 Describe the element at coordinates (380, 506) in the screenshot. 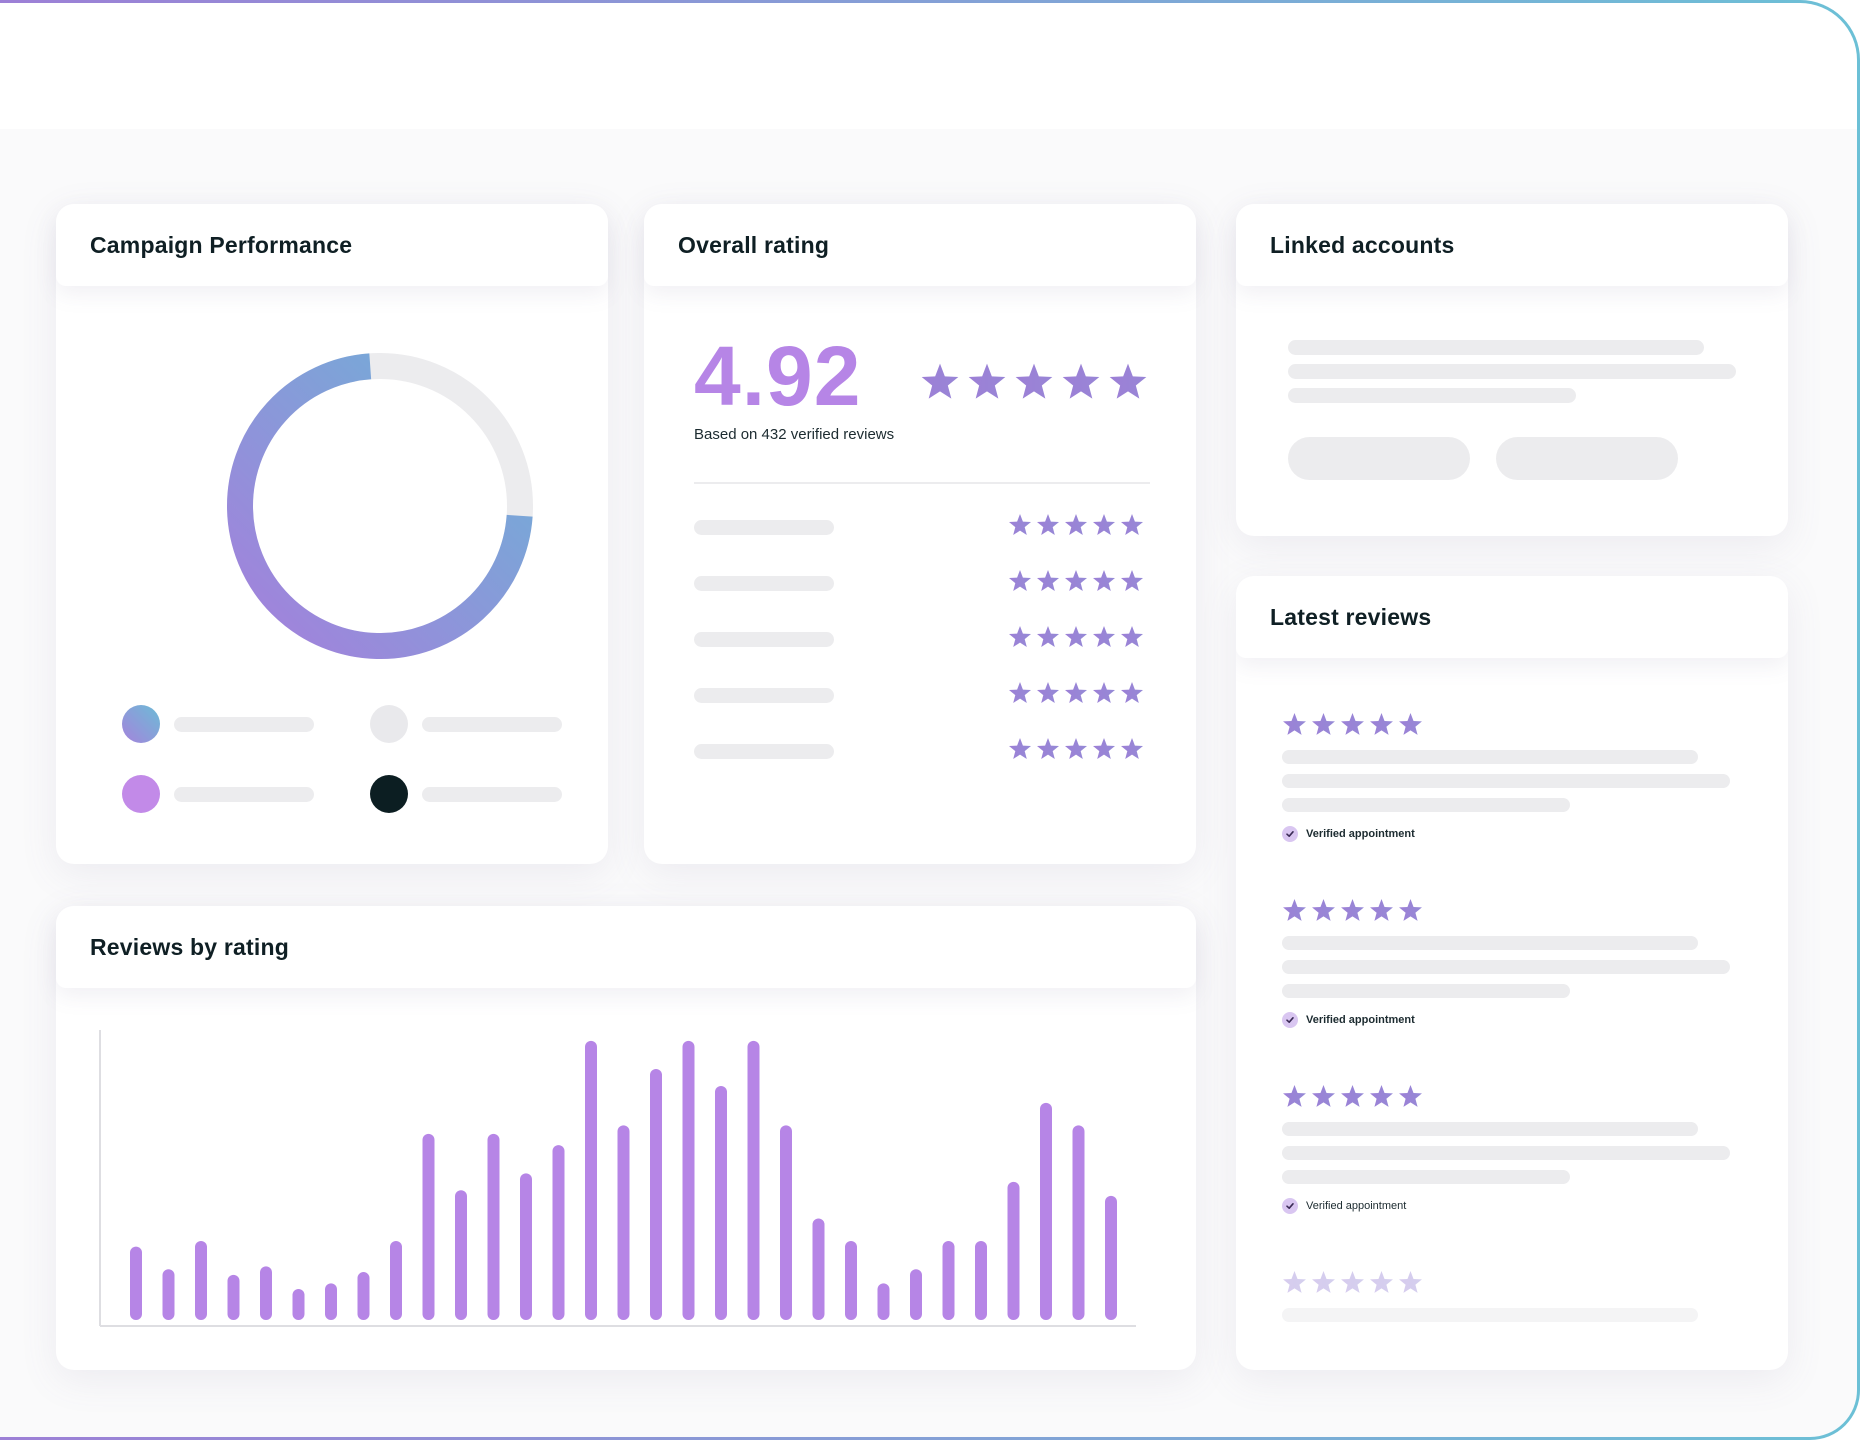

I see `donut-chart` at that location.